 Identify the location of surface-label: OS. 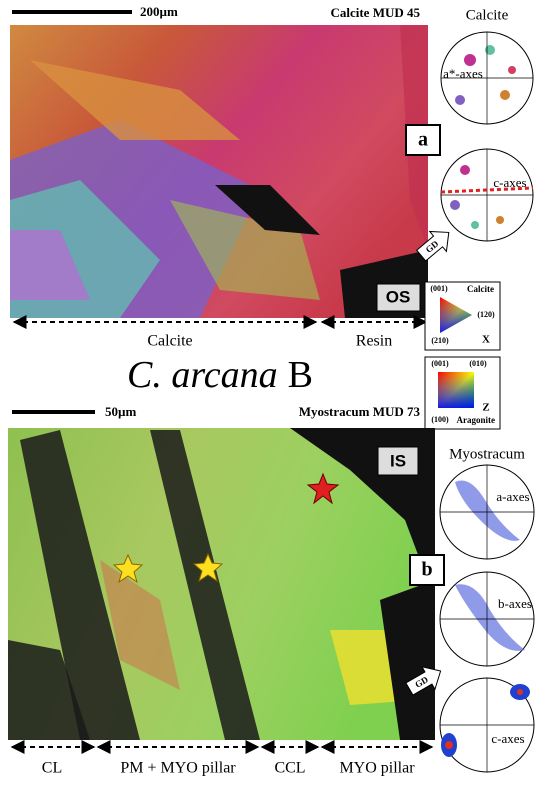
(398, 296).